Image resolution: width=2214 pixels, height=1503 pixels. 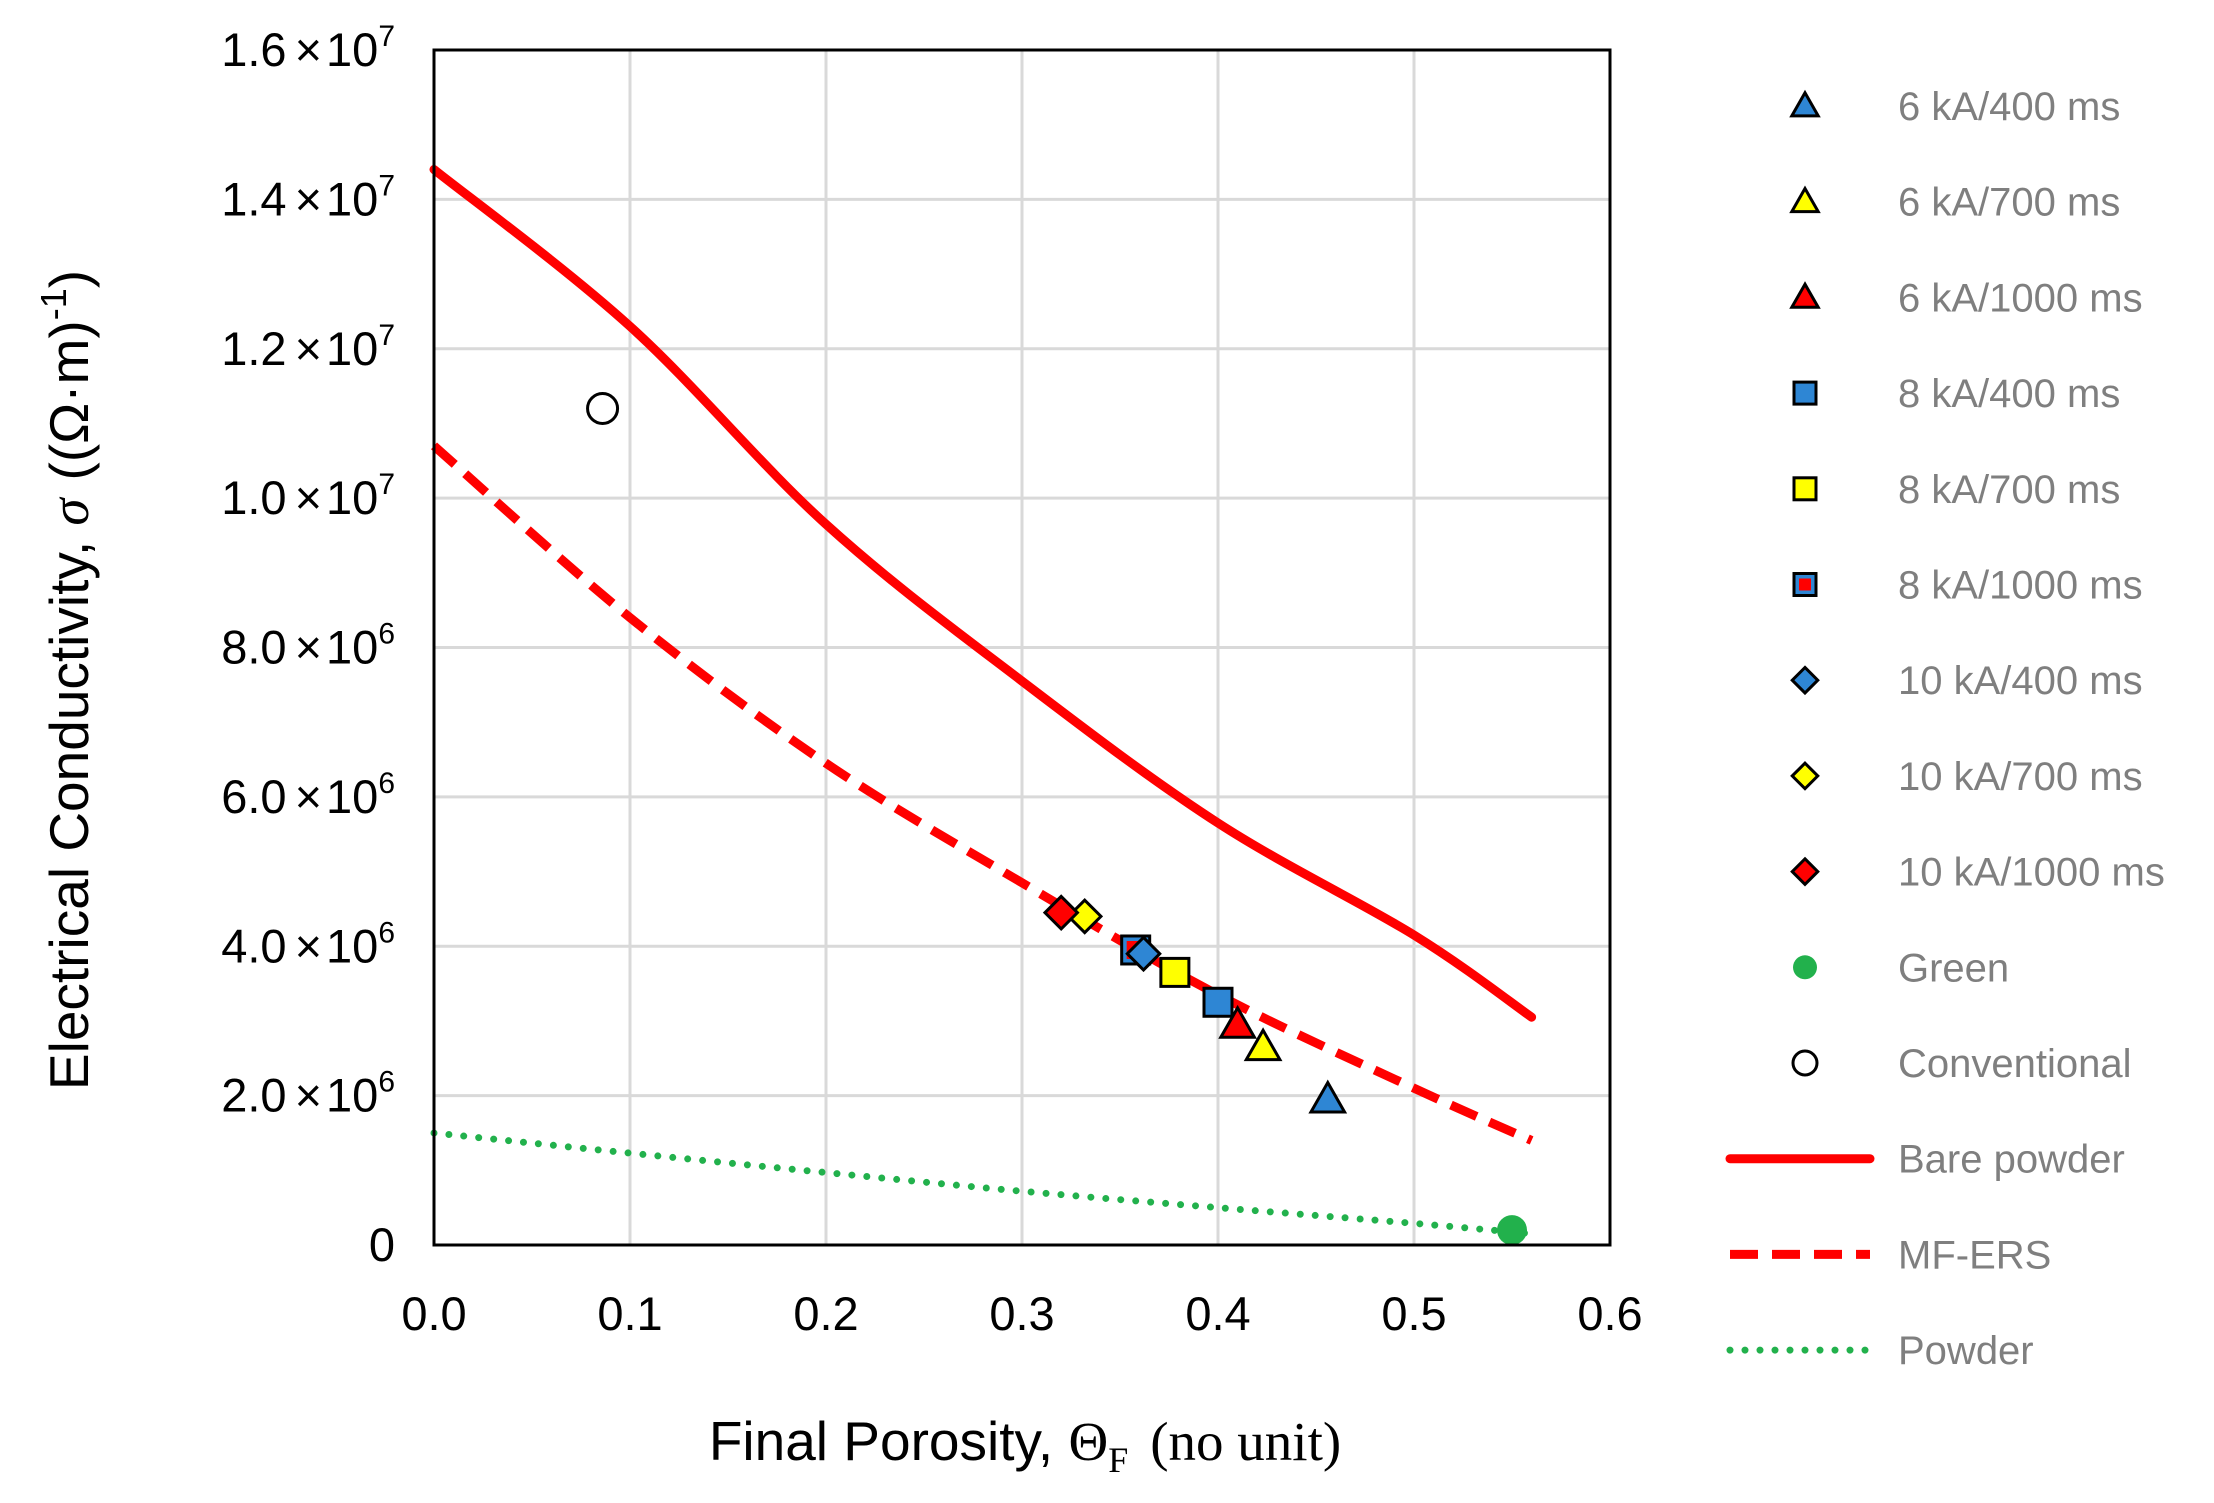 What do you see at coordinates (1974, 1255) in the screenshot?
I see `legend-label-mf-ers: MF-ERS` at bounding box center [1974, 1255].